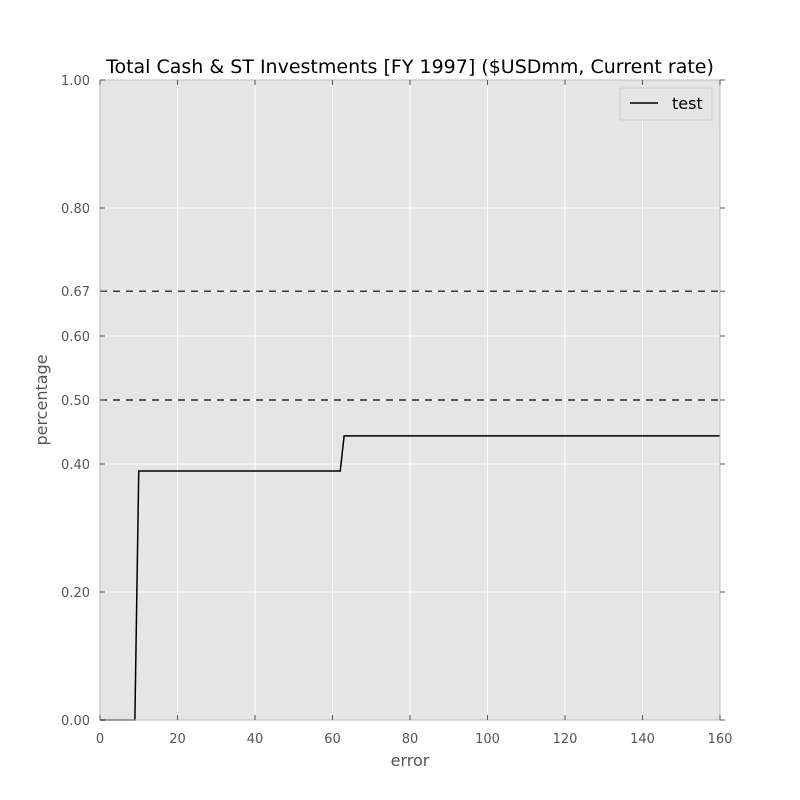 The image size is (800, 800). I want to click on y-tick-label: 0.80, so click(75, 209).